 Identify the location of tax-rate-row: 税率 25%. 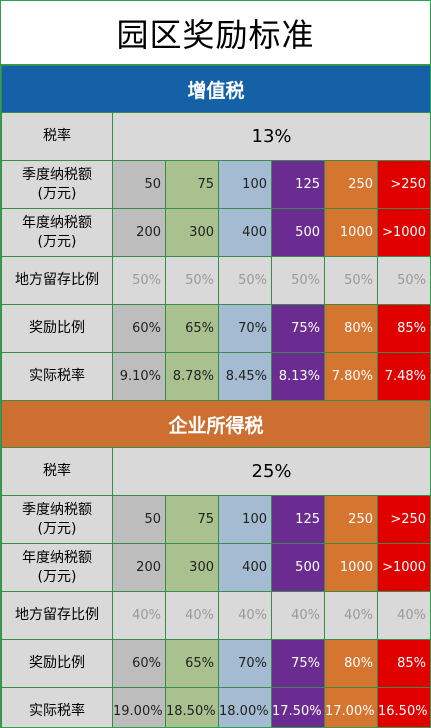
(215, 471).